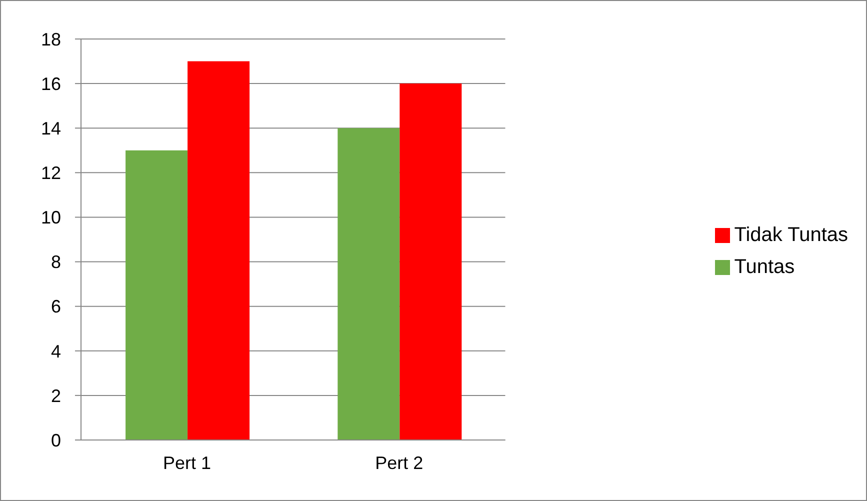  Describe the element at coordinates (791, 235) in the screenshot. I see `legend-label: Tidak Tuntas` at that location.